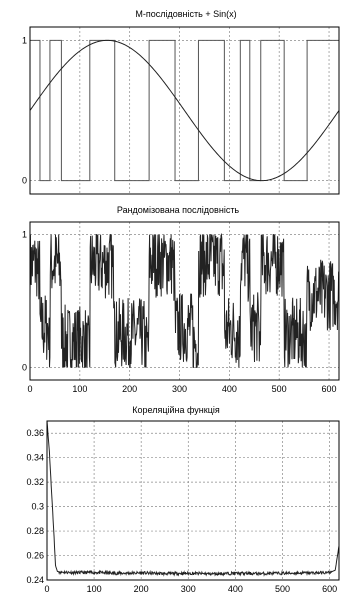 The height and width of the screenshot is (596, 342). What do you see at coordinates (188, 589) in the screenshot?
I see `chart-3-x-tick-label: 300` at bounding box center [188, 589].